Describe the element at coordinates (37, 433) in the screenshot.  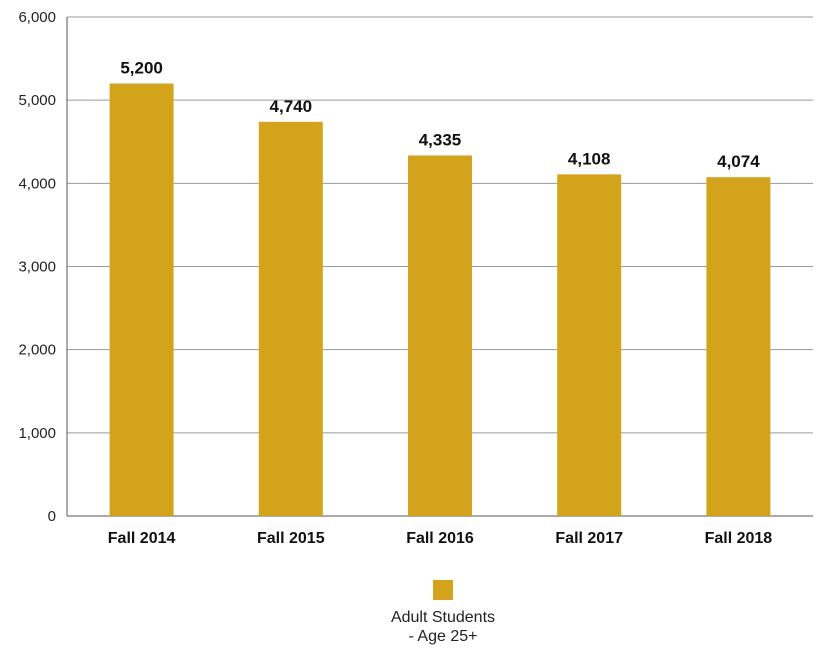
I see `y-tick-label: 1,000` at that location.